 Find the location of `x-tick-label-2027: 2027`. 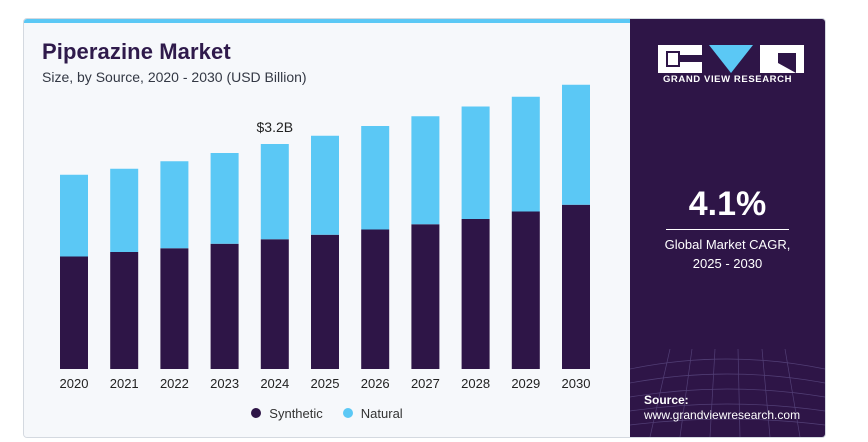

x-tick-label-2027: 2027 is located at coordinates (425, 383).